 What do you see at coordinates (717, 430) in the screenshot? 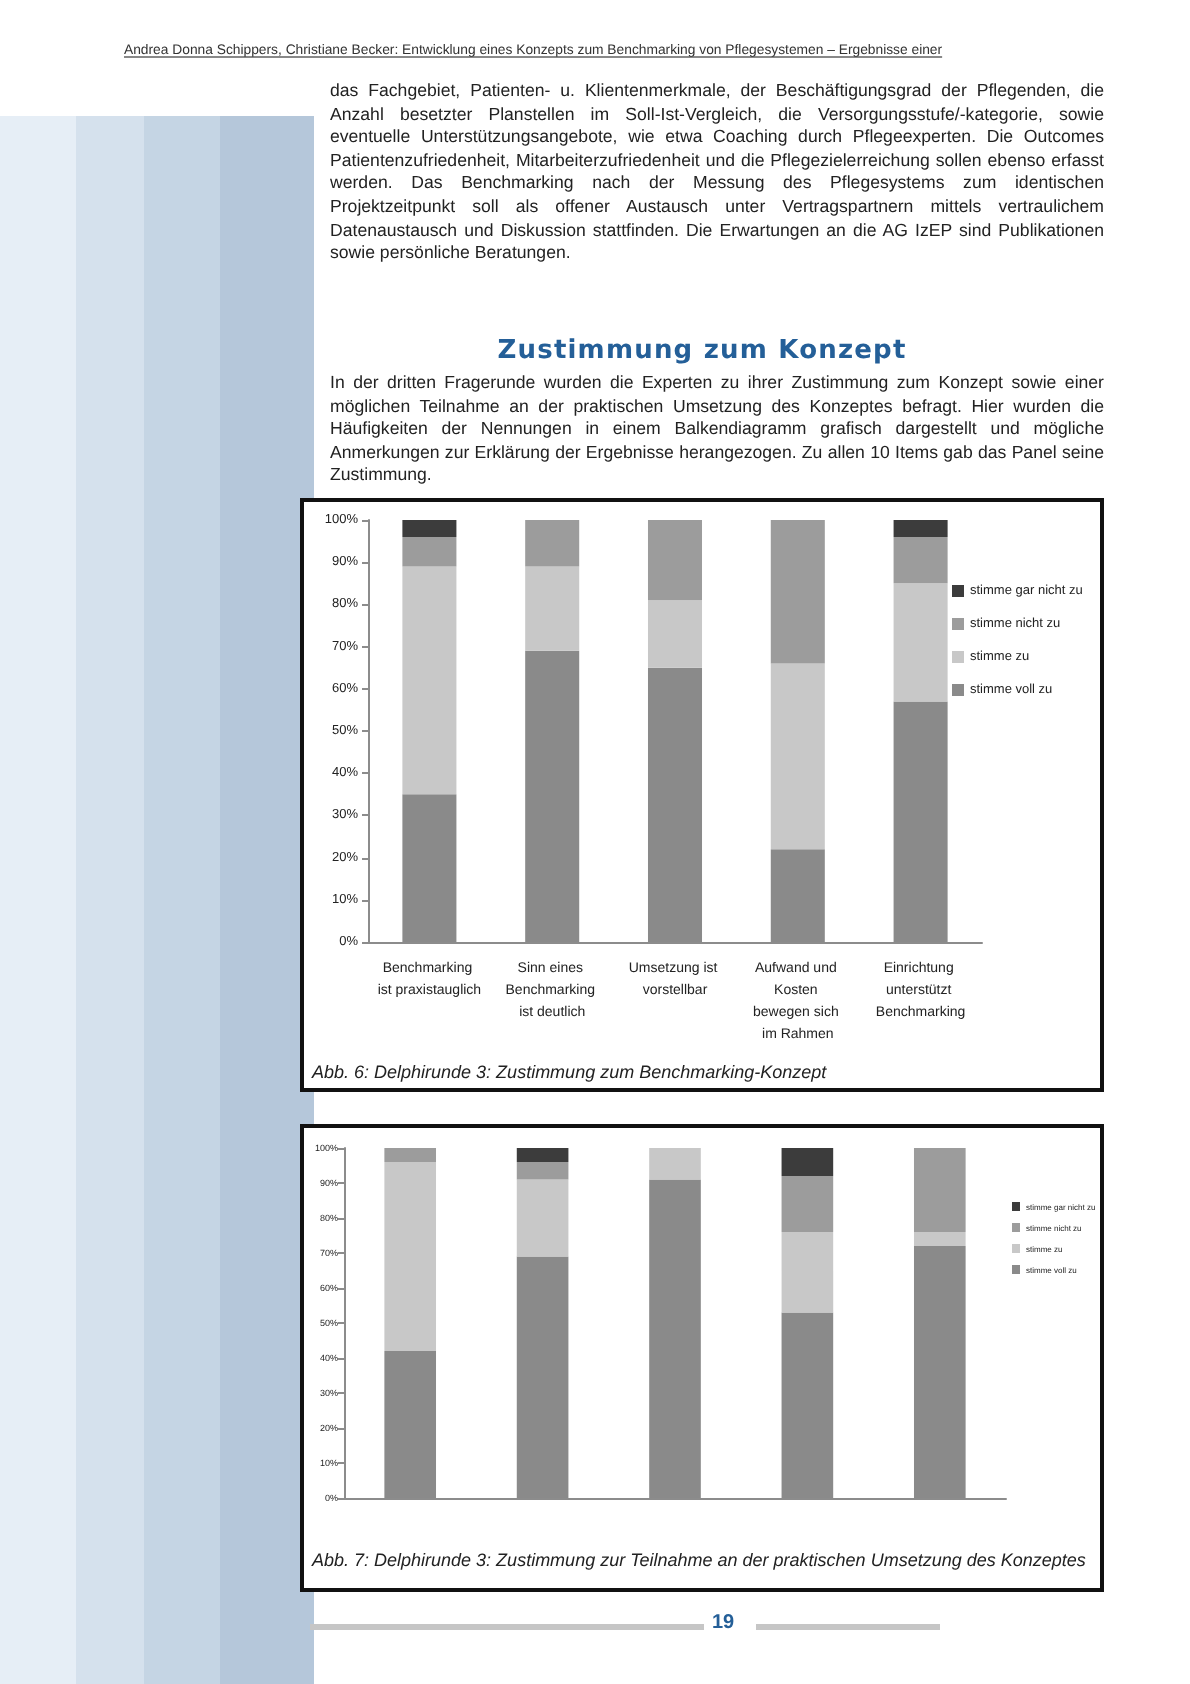
I see `text: In der dritten Fragerunde wurden die Experten zu ihrer Zustimmung zum Konzept sowie einer möglichen Teilnahme an der praktischen Umsetzung des Konzeptes befragt. Hier wurden die Häufigkeiten der Nennungen in einem Balkendiagramm grafisch dargestellt und mögliche Anmerkungen zur Erklärung der Ergebnisse herangezogen. Zu allen 10 Items gab das Panel seine Zustimmung.` at bounding box center [717, 430].